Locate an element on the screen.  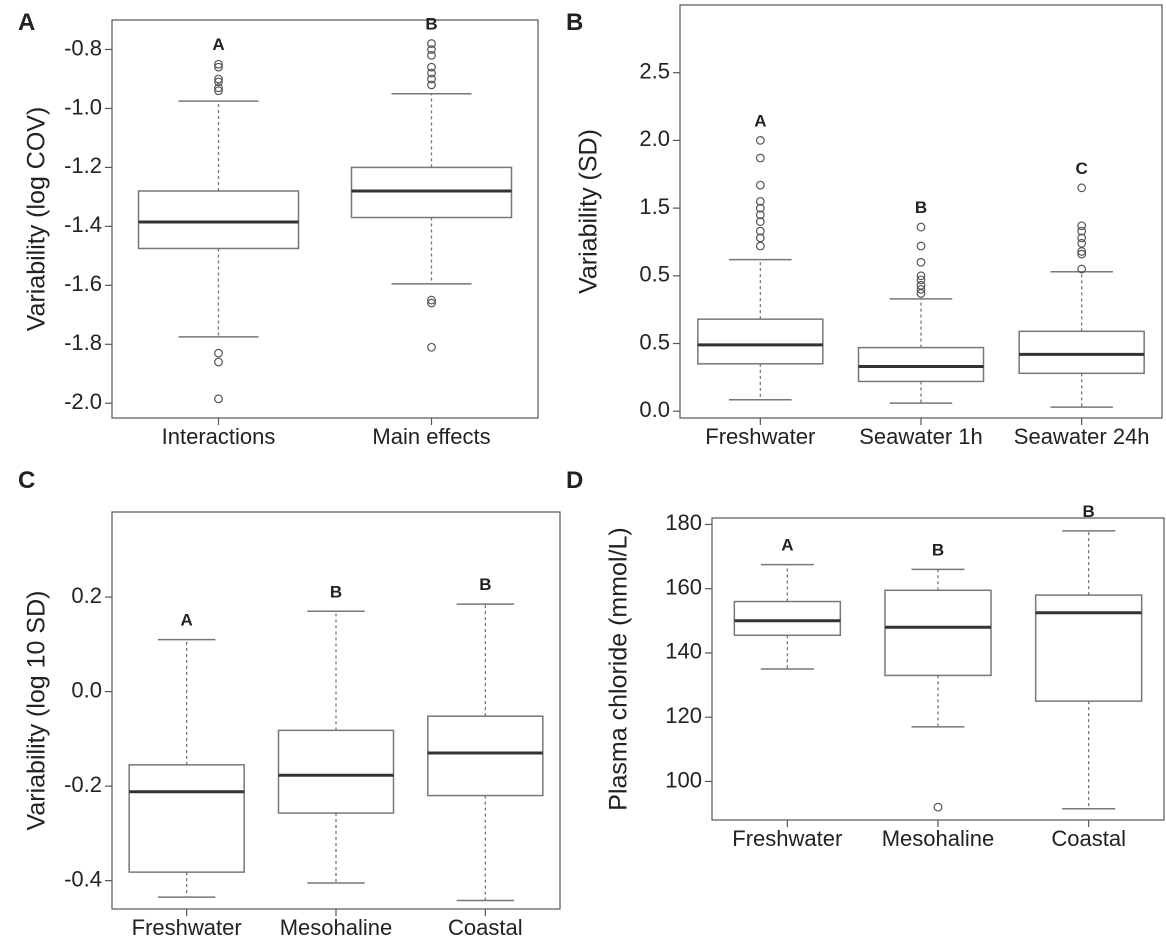
y-axis-label: Variability (SD) is located at coordinates (589, 211).